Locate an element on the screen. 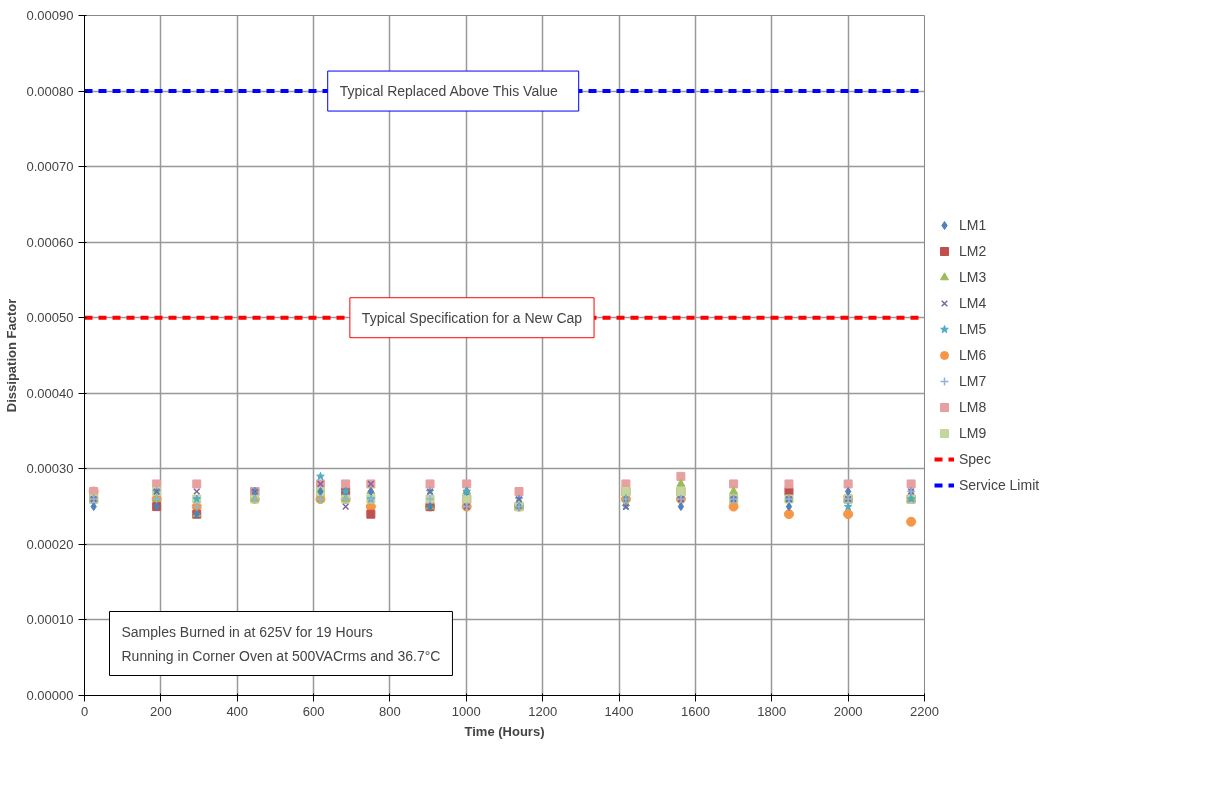  y-tick-label: 0.00050 is located at coordinates (50, 318).